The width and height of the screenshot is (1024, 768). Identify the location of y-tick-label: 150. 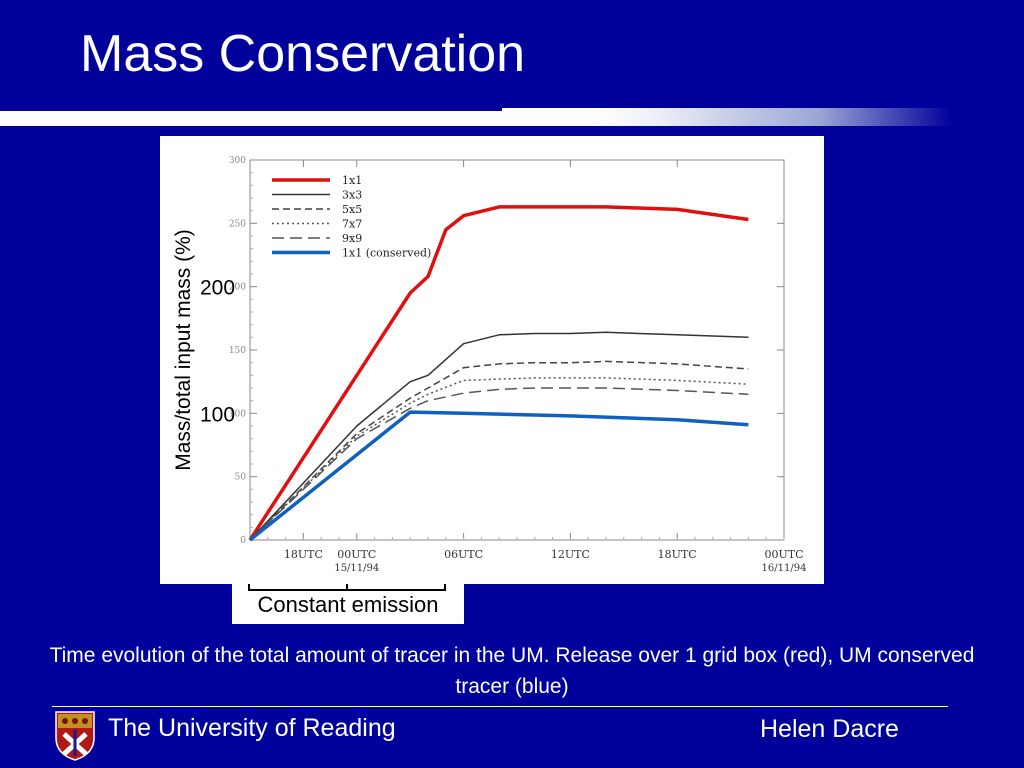
(237, 351).